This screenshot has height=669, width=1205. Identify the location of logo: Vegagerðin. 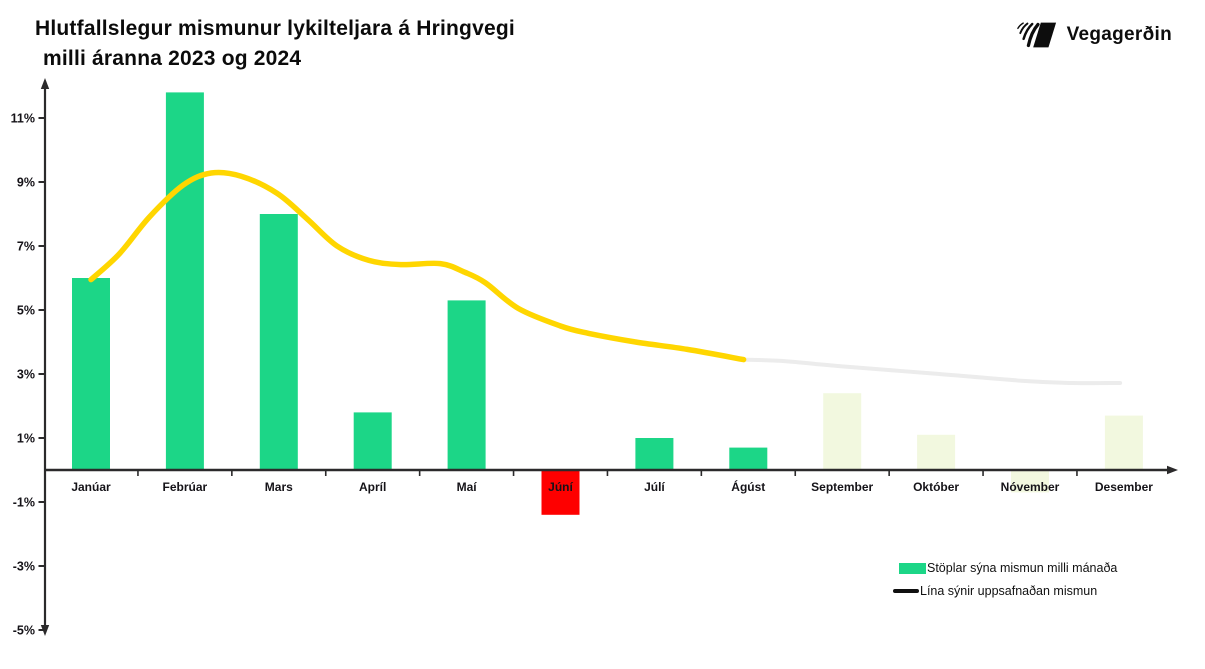
(1094, 35).